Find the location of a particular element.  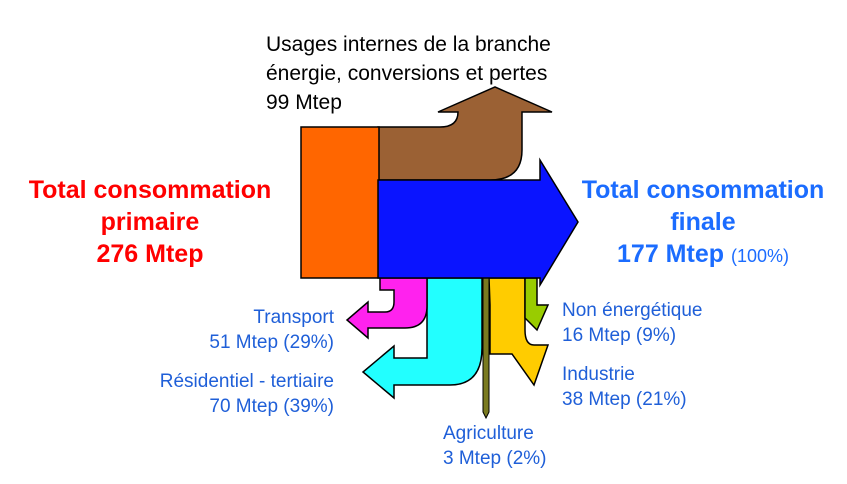

residential-value: 70 Mtep (39%) is located at coordinates (271, 406).